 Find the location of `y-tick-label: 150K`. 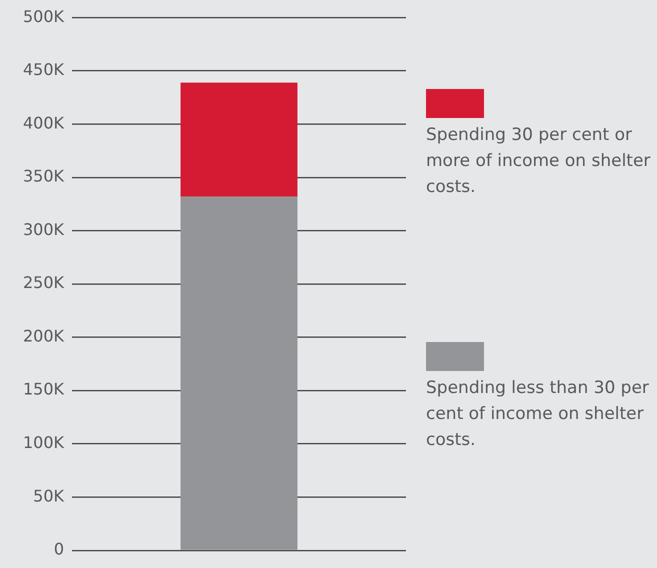

y-tick-label: 150K is located at coordinates (43, 389).